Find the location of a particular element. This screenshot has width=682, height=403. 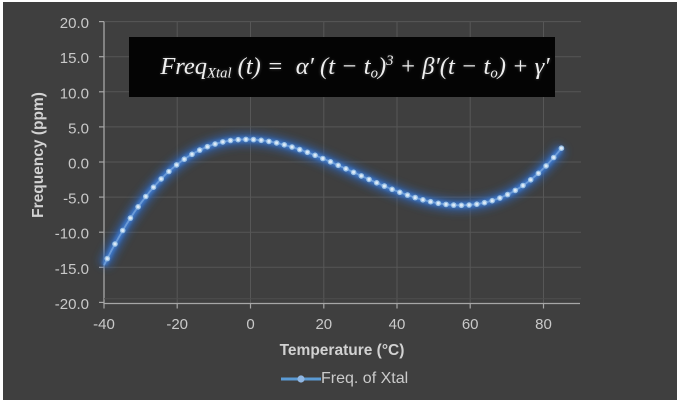

svg-text: -20 is located at coordinates (177, 324).